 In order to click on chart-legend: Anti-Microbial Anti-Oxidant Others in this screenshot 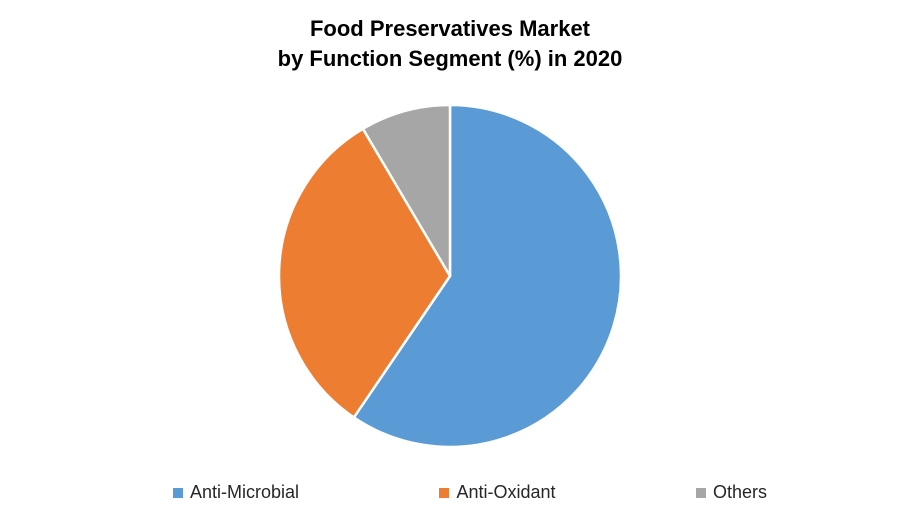, I will do `click(470, 492)`.